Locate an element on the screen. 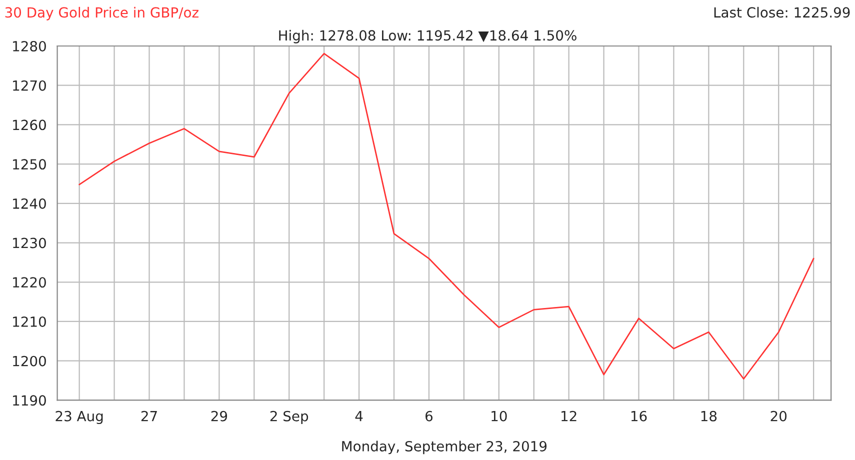 The width and height of the screenshot is (855, 460). y-tick-label: 1260 is located at coordinates (29, 125).